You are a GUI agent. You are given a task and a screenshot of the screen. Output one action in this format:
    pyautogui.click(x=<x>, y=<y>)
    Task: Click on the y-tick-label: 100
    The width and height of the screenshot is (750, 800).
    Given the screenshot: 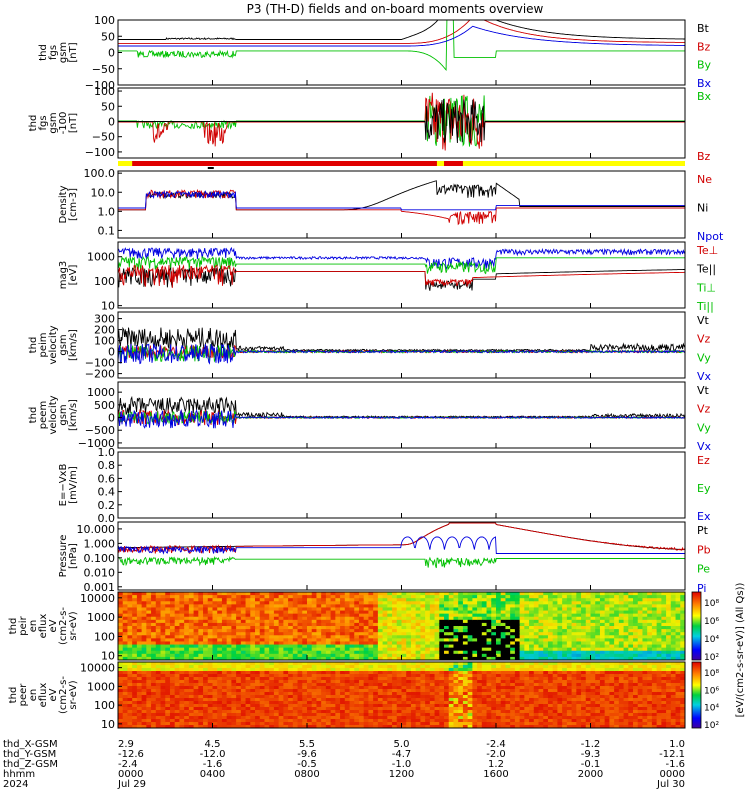 What is the action you would take?
    pyautogui.click(x=104, y=636)
    